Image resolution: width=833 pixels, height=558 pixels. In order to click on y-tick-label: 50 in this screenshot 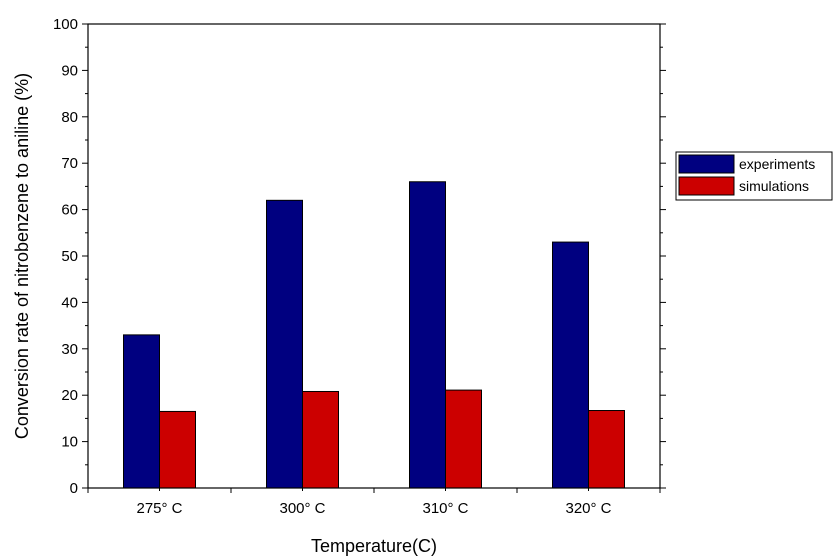, I will do `click(69, 256)`.